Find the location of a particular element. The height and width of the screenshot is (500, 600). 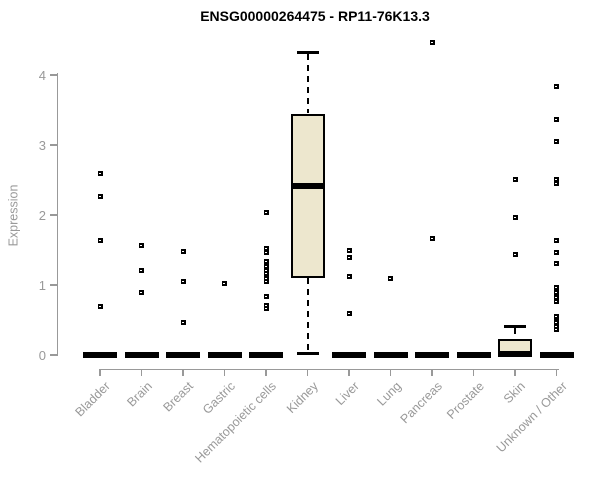

y-tick-label: 1 is located at coordinates (42, 285).